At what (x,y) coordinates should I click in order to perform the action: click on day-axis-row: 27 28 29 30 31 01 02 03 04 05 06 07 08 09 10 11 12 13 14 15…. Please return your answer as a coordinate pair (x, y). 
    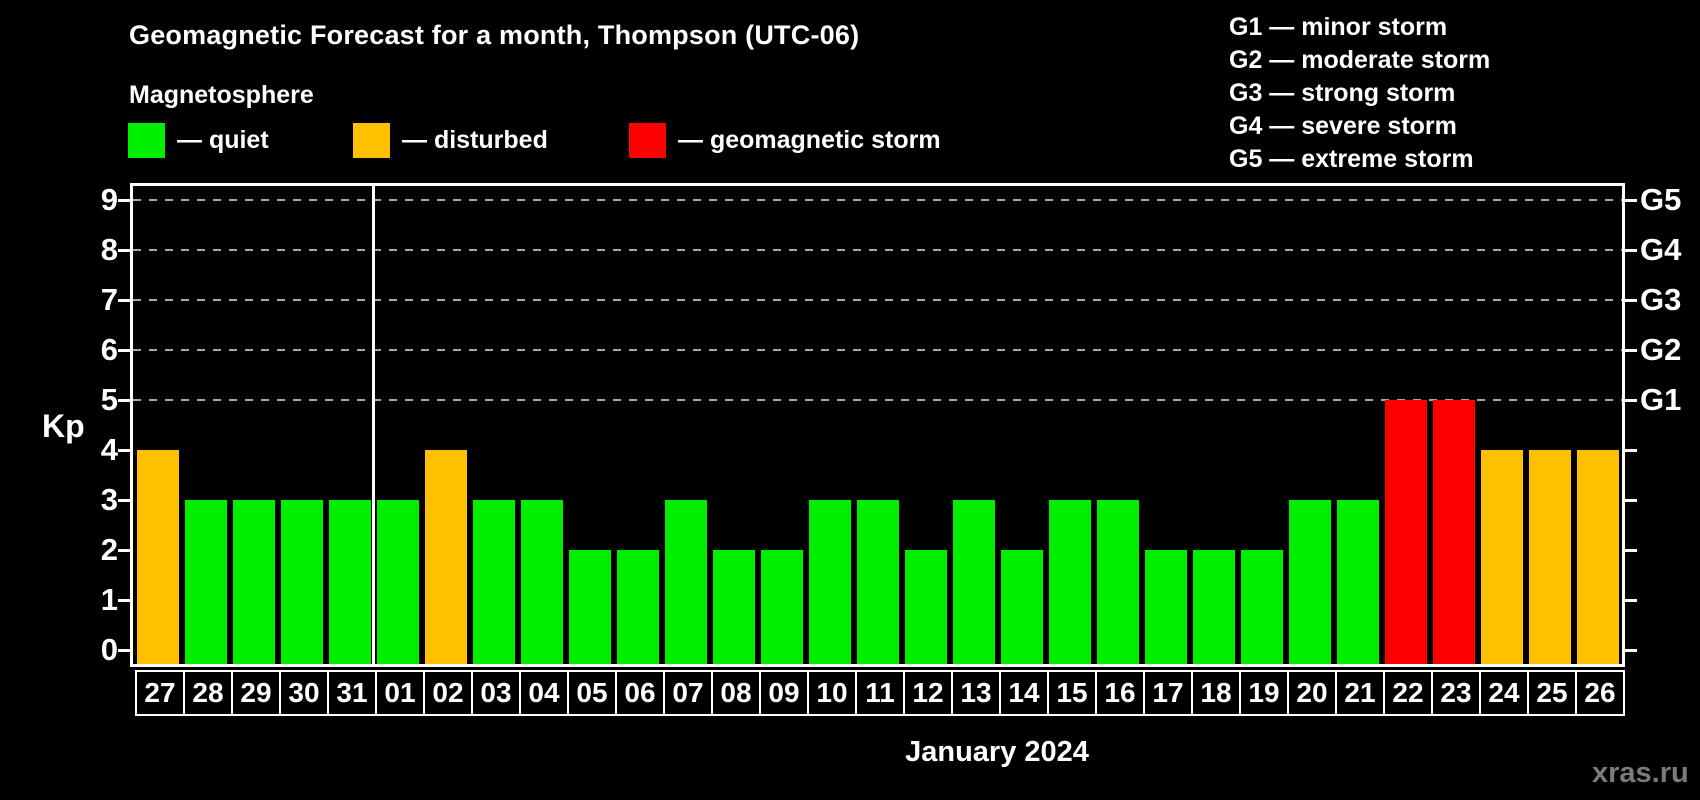
    Looking at the image, I should click on (880, 693).